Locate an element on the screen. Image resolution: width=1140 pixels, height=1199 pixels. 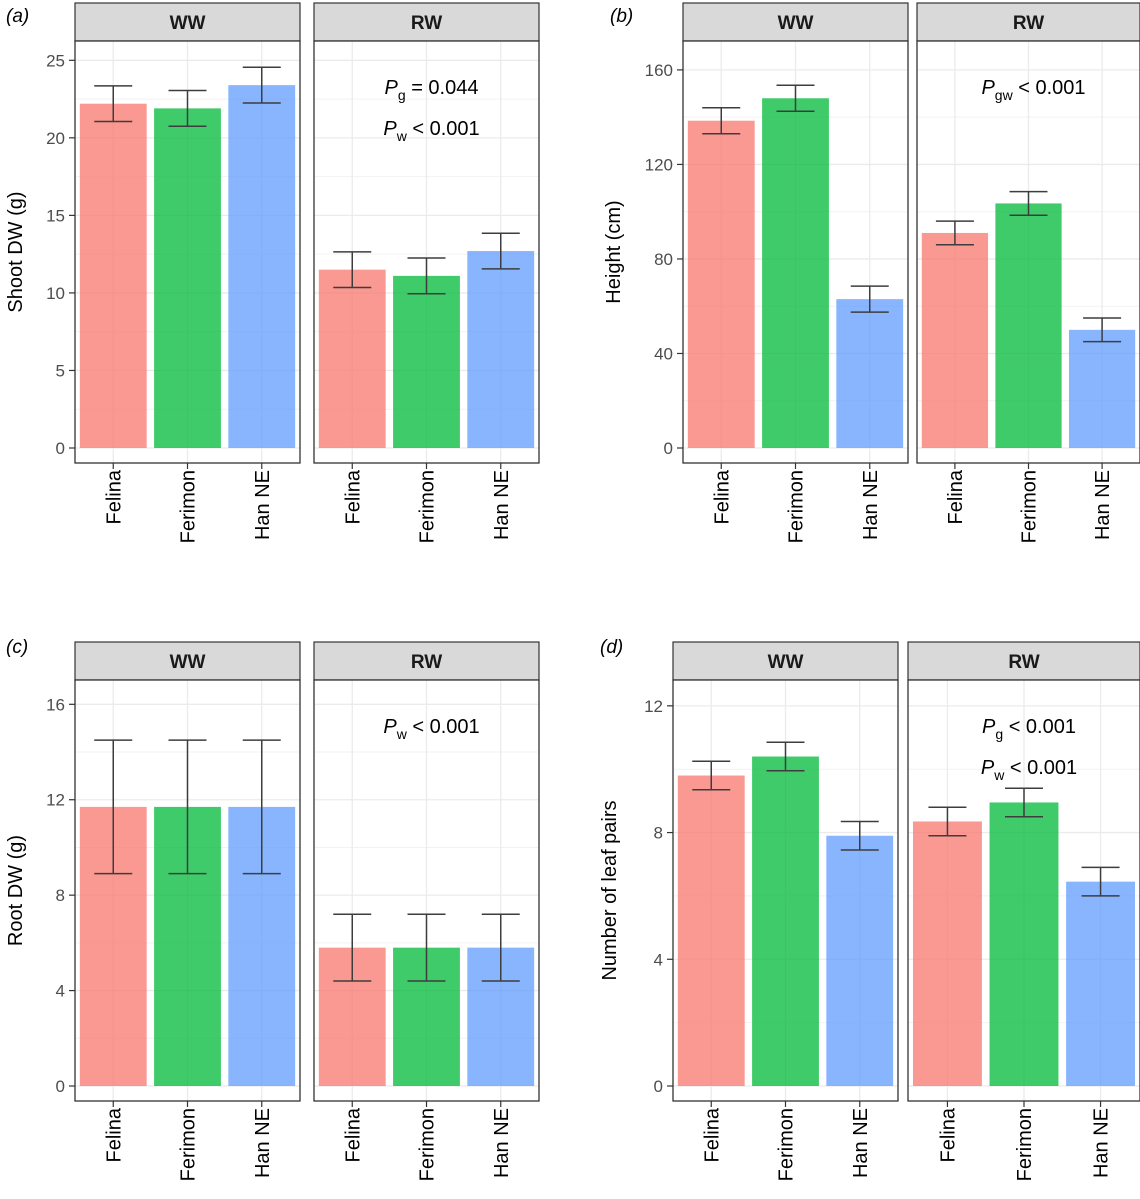
y-tick-label: 16 is located at coordinates (55, 704).